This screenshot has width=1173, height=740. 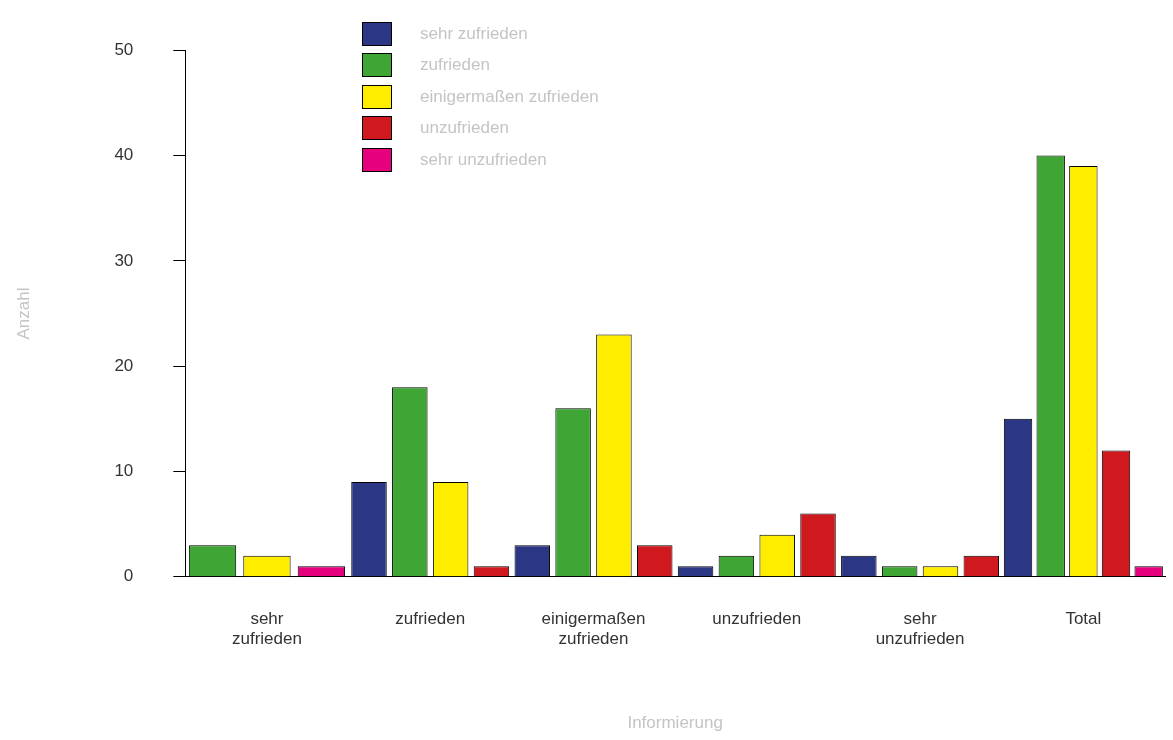 I want to click on x-tick-label: Total, so click(x=1083, y=618).